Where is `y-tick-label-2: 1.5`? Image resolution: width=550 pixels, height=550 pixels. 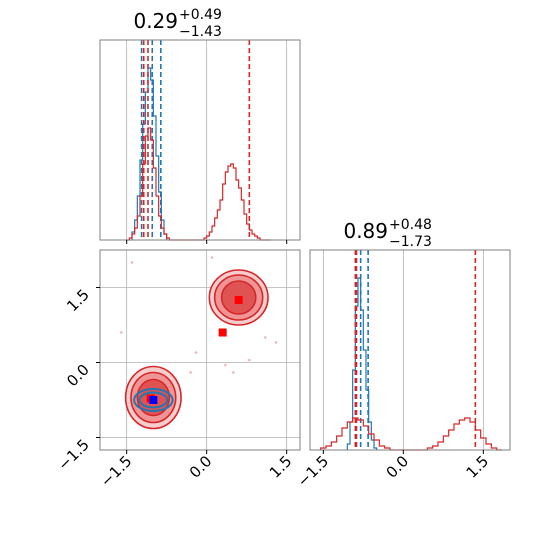
y-tick-label-2: 1.5 is located at coordinates (78, 301).